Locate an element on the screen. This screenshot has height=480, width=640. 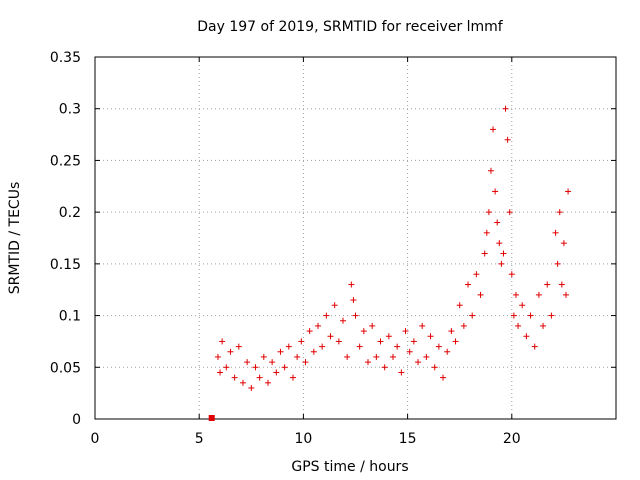
x-tick-label: 0 is located at coordinates (95, 439).